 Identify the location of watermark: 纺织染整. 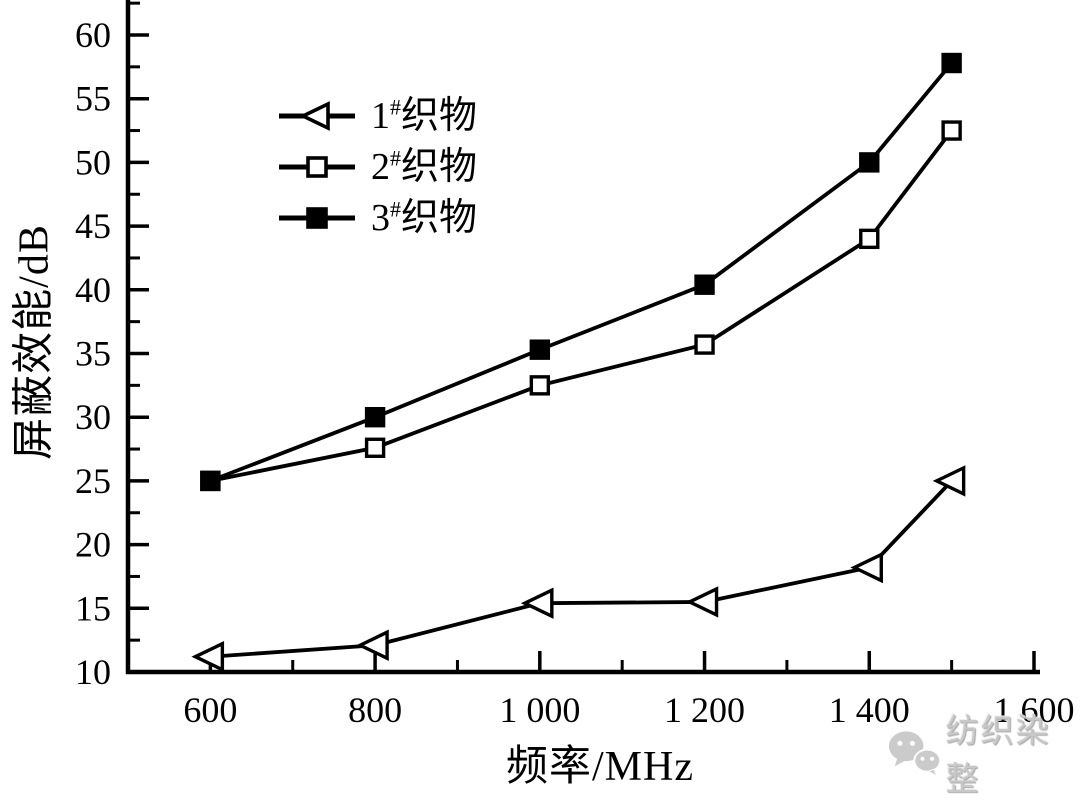
(983, 752).